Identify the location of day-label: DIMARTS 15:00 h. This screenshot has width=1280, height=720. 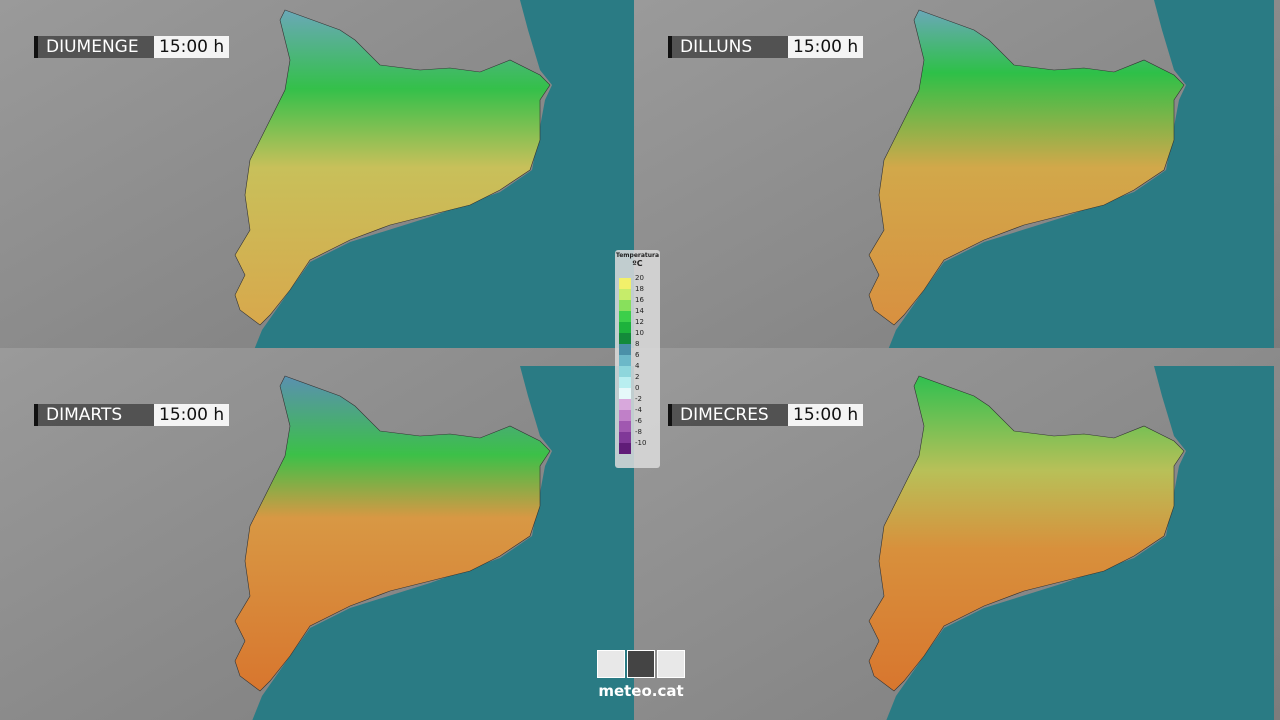
(132, 415).